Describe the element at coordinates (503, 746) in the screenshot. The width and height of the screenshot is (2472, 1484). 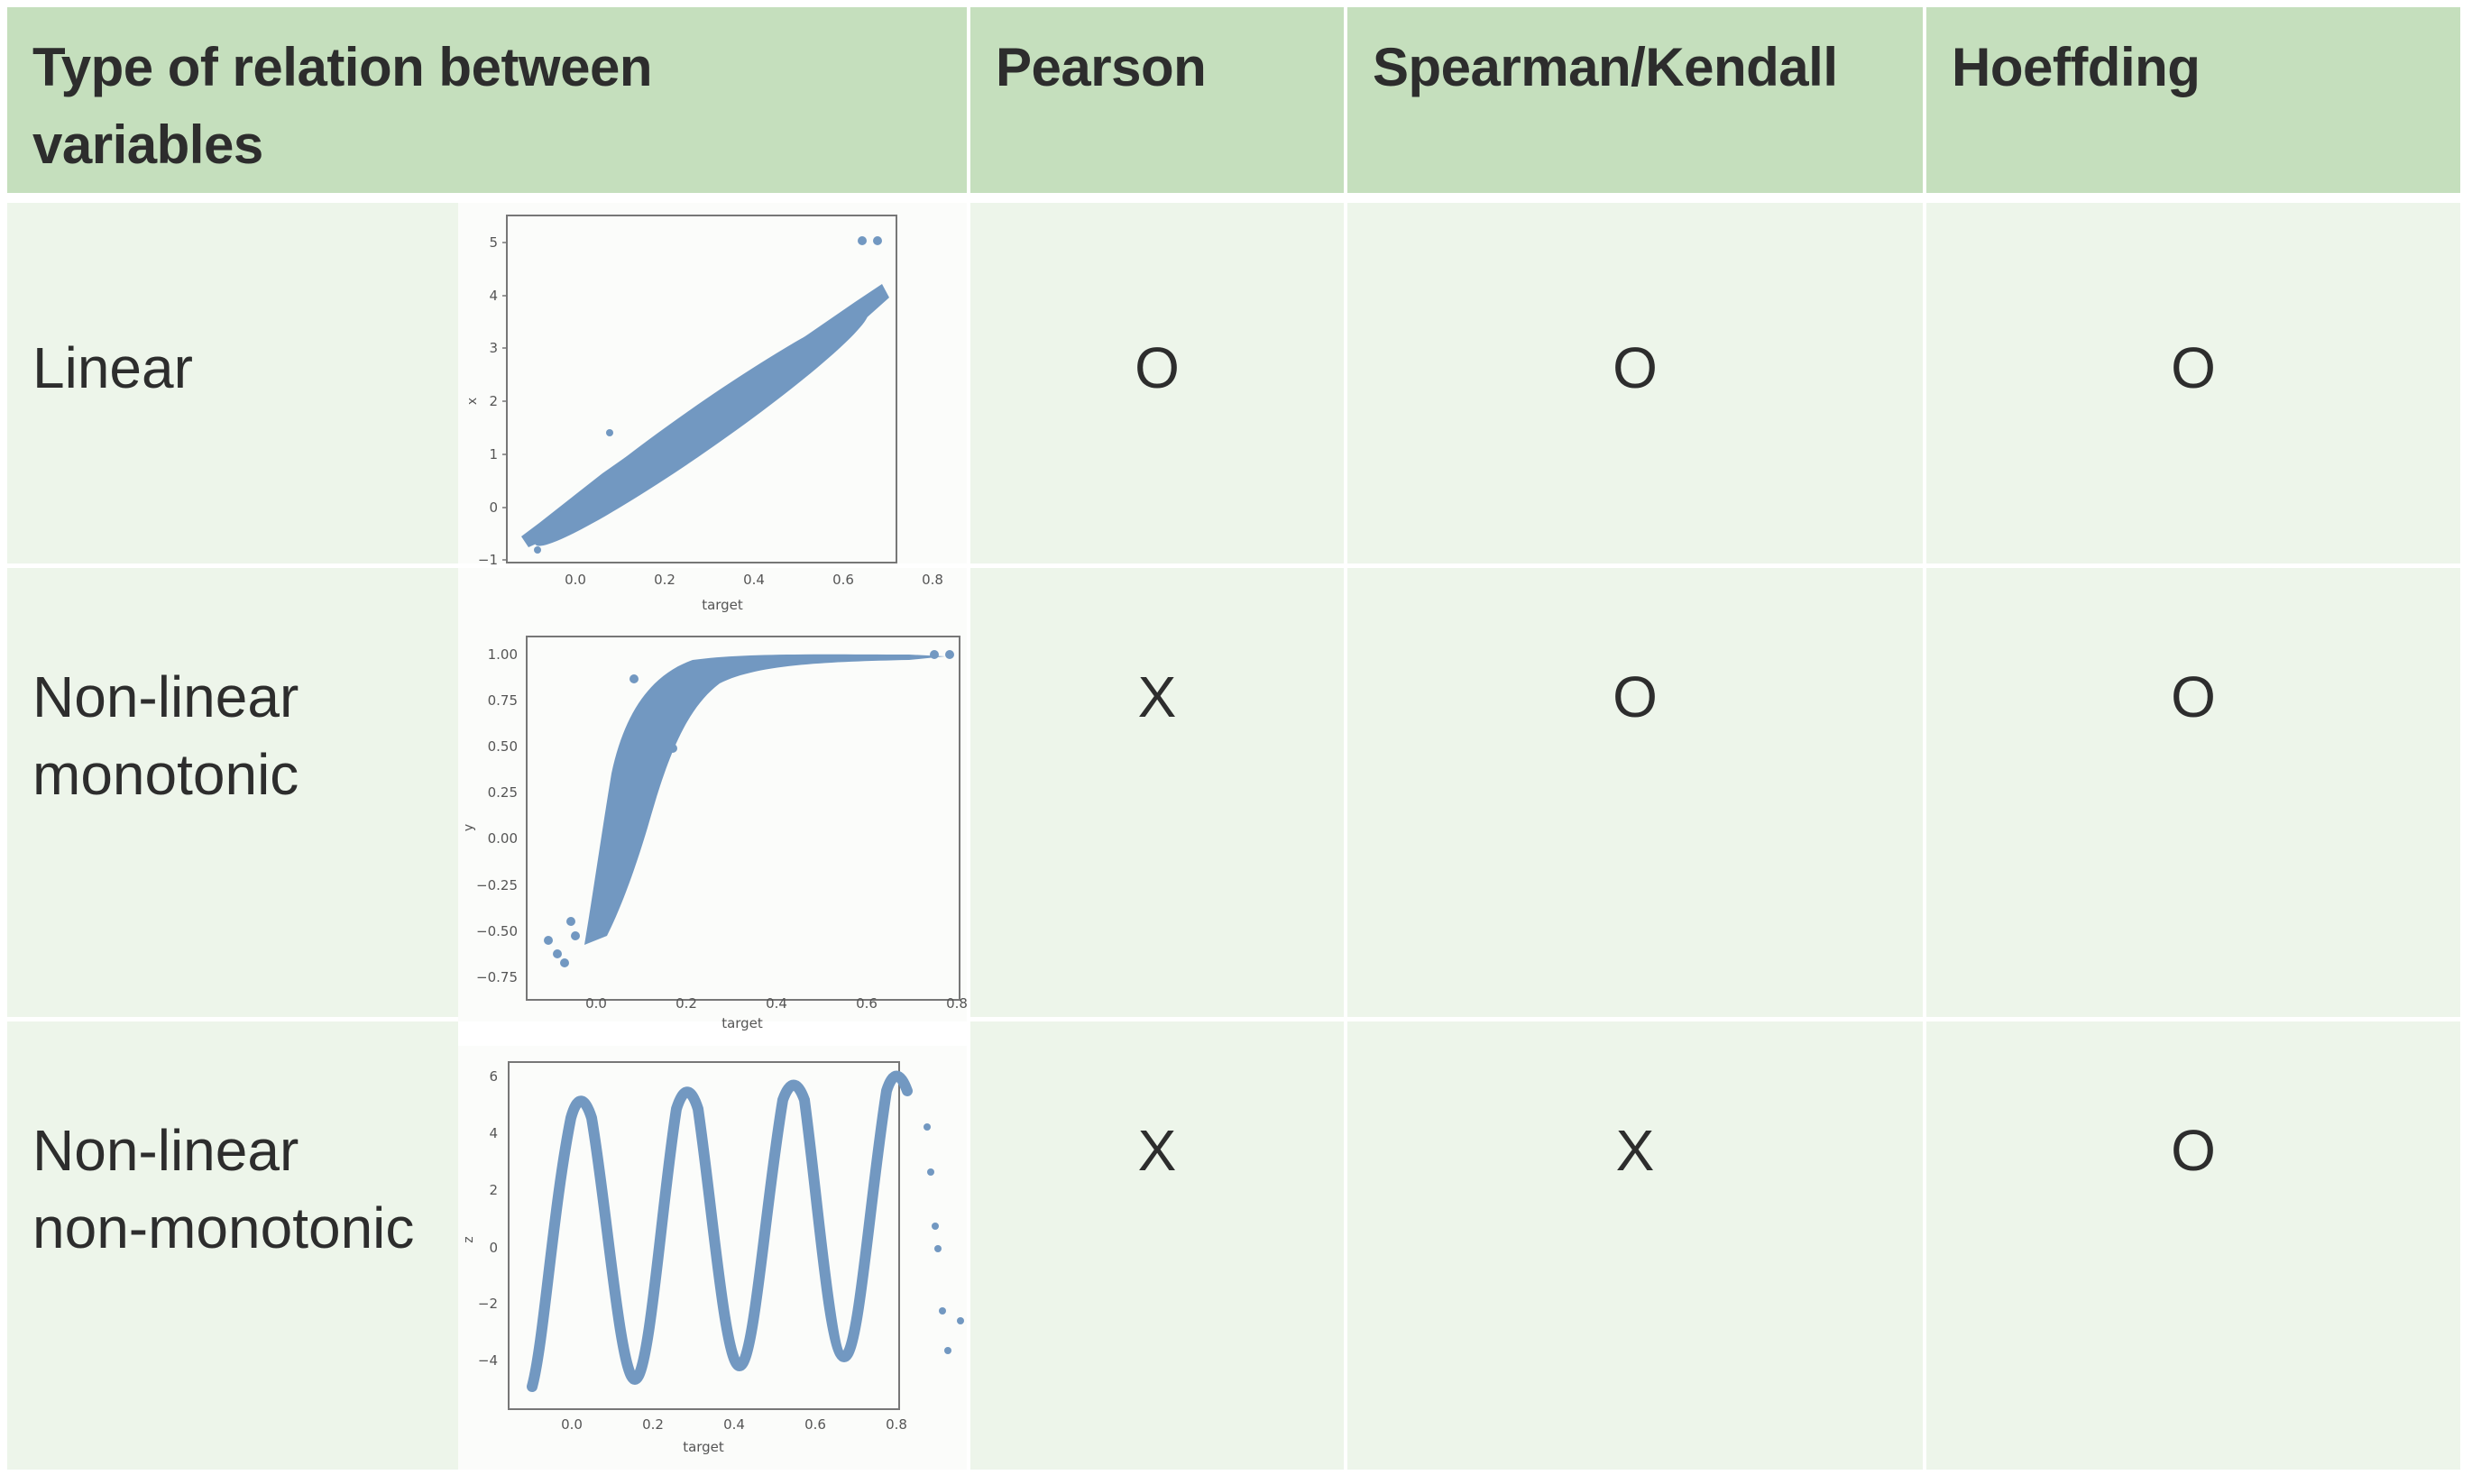
I see `svg-text: 0.50` at that location.